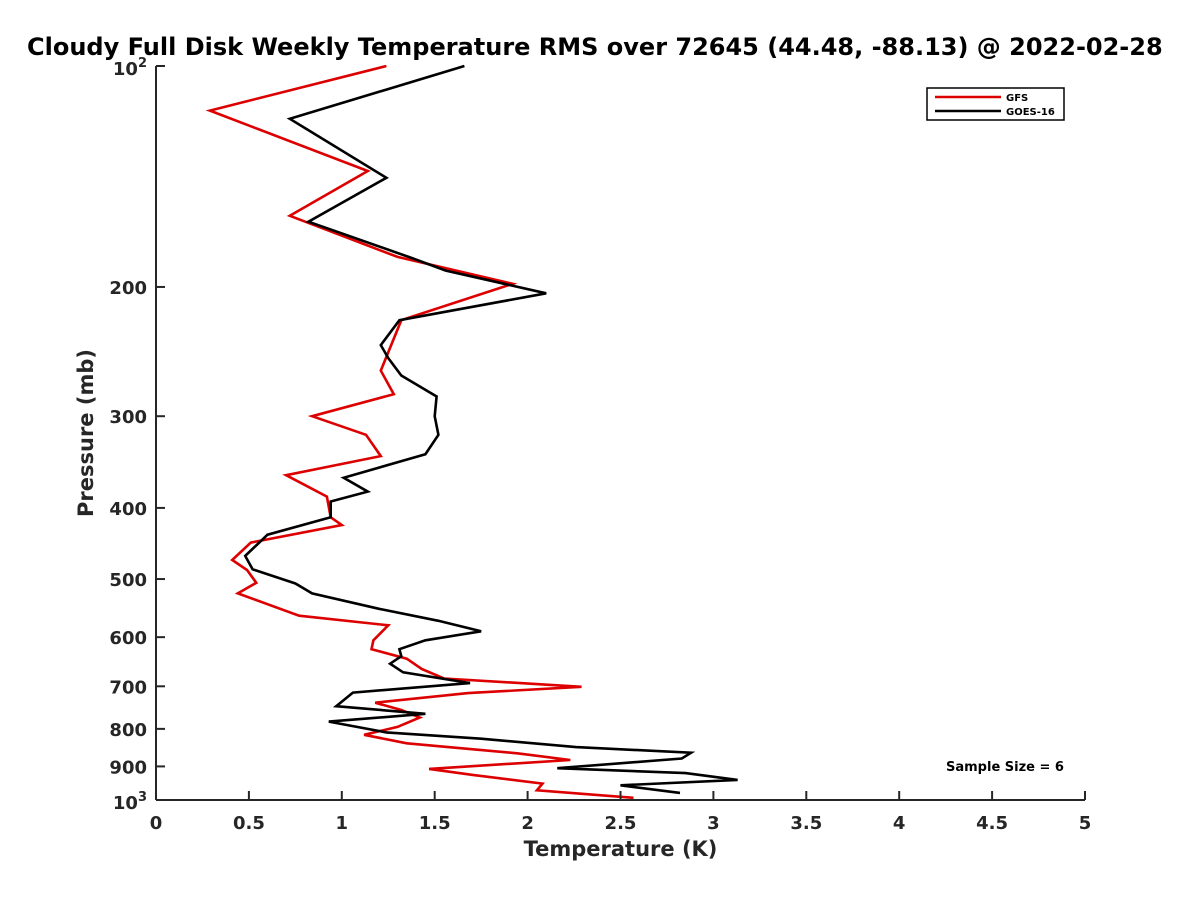  What do you see at coordinates (899, 823) in the screenshot?
I see `x-tick-label: 4` at bounding box center [899, 823].